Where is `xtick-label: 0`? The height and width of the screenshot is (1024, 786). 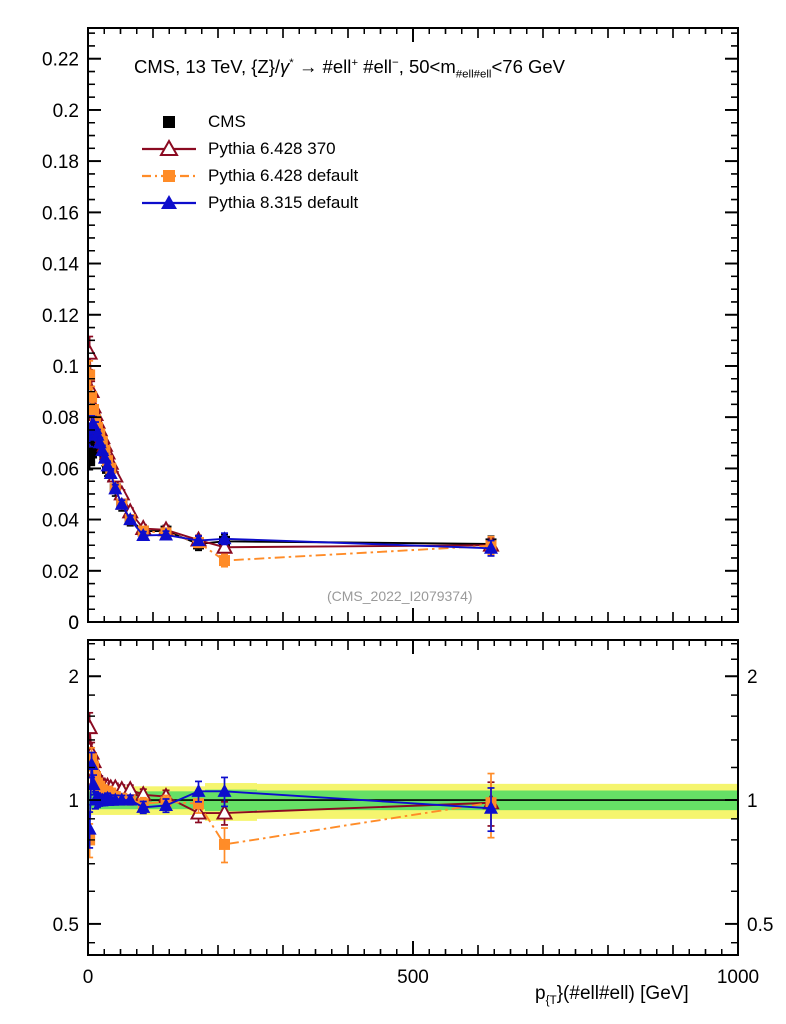
xtick-label: 0 is located at coordinates (88, 977).